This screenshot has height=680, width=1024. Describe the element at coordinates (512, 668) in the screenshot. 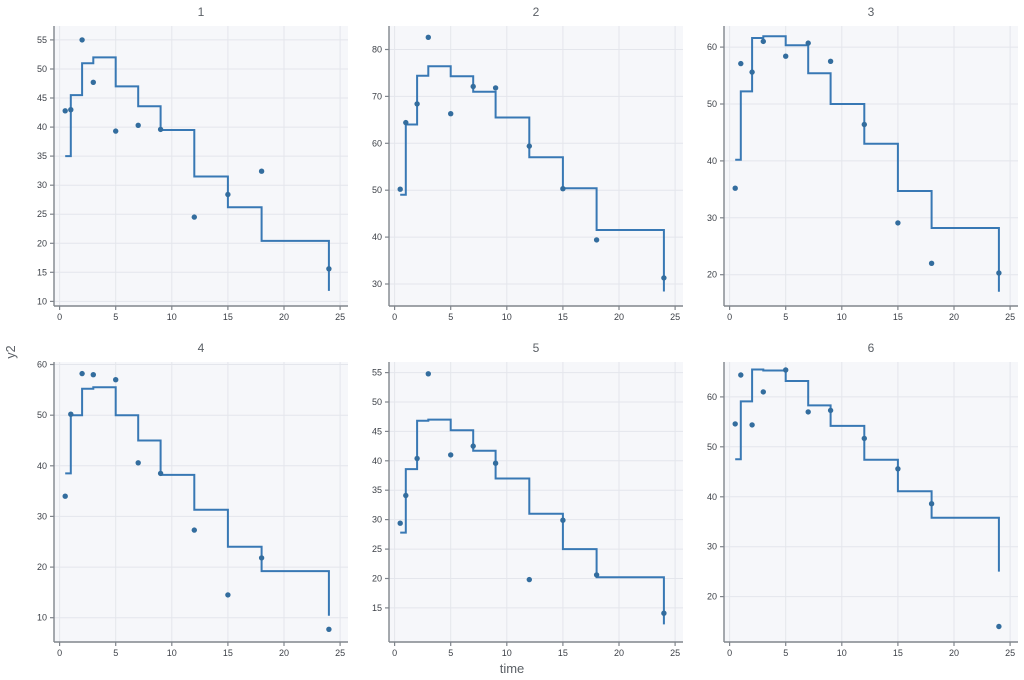

I see `x-axis-label: time` at that location.